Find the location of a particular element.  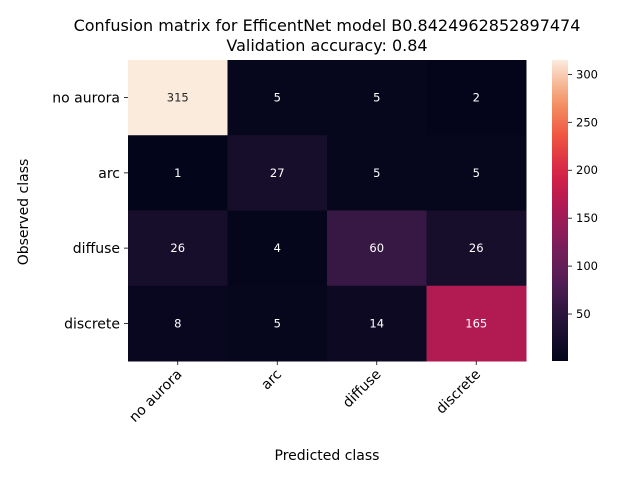

cell-value-label: 2 is located at coordinates (476, 98).